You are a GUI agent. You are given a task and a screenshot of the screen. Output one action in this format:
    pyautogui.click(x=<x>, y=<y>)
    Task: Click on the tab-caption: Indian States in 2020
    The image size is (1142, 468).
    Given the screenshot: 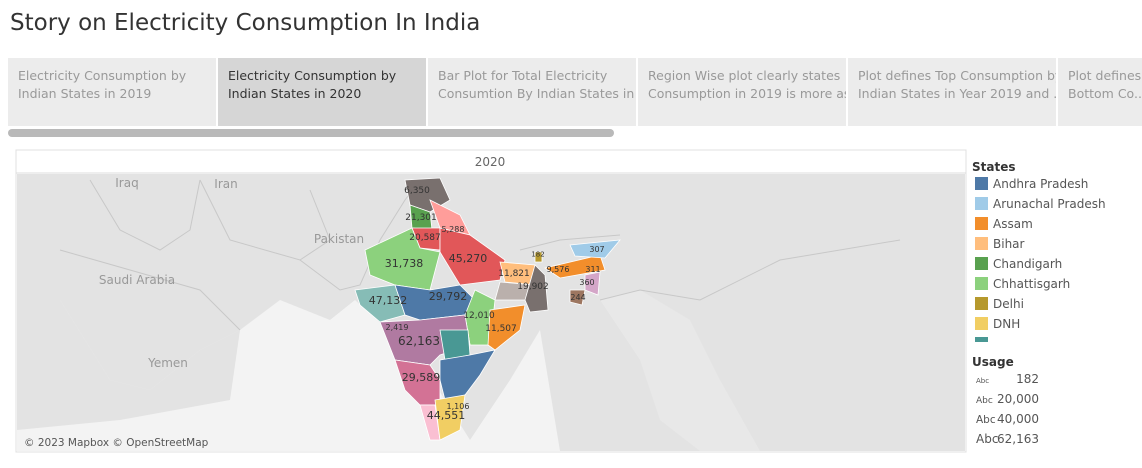 What is the action you would take?
    pyautogui.click(x=295, y=93)
    